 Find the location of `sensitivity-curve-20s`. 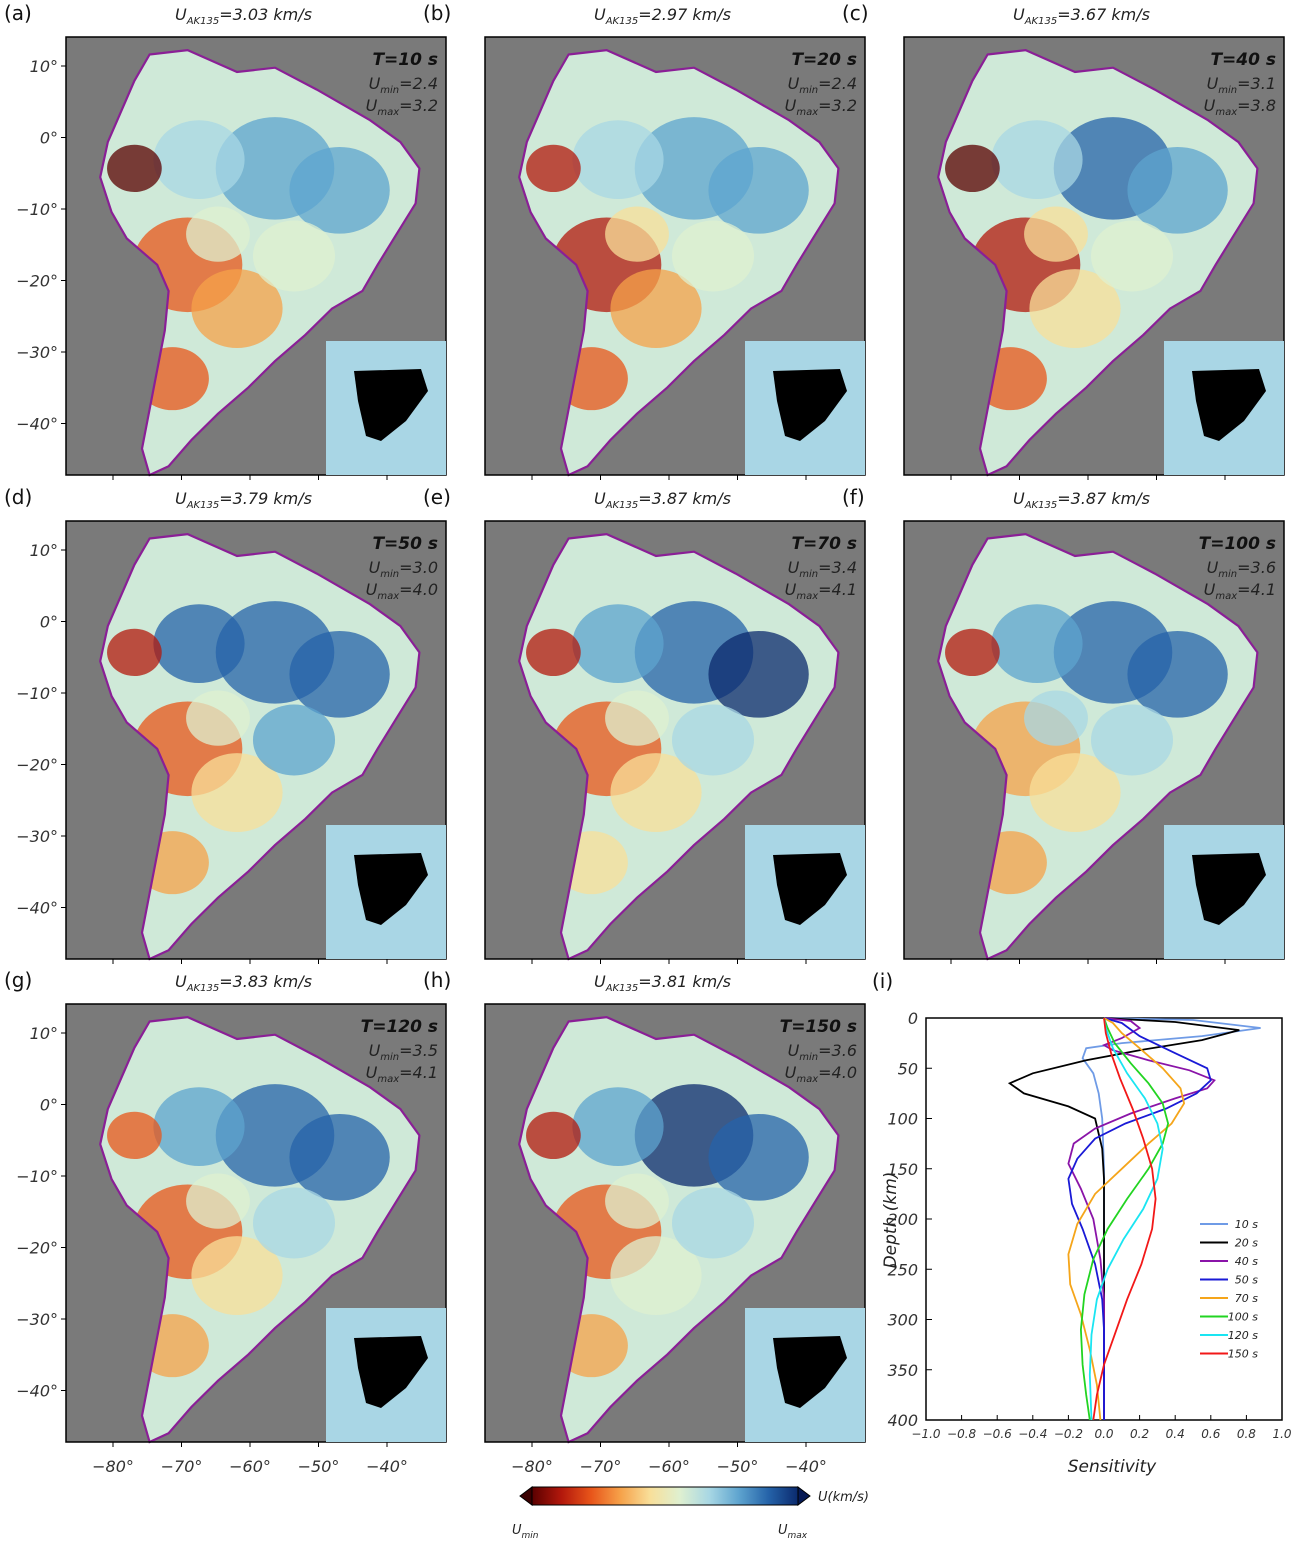

sensitivity-curve-20s is located at coordinates (1123, 1218).